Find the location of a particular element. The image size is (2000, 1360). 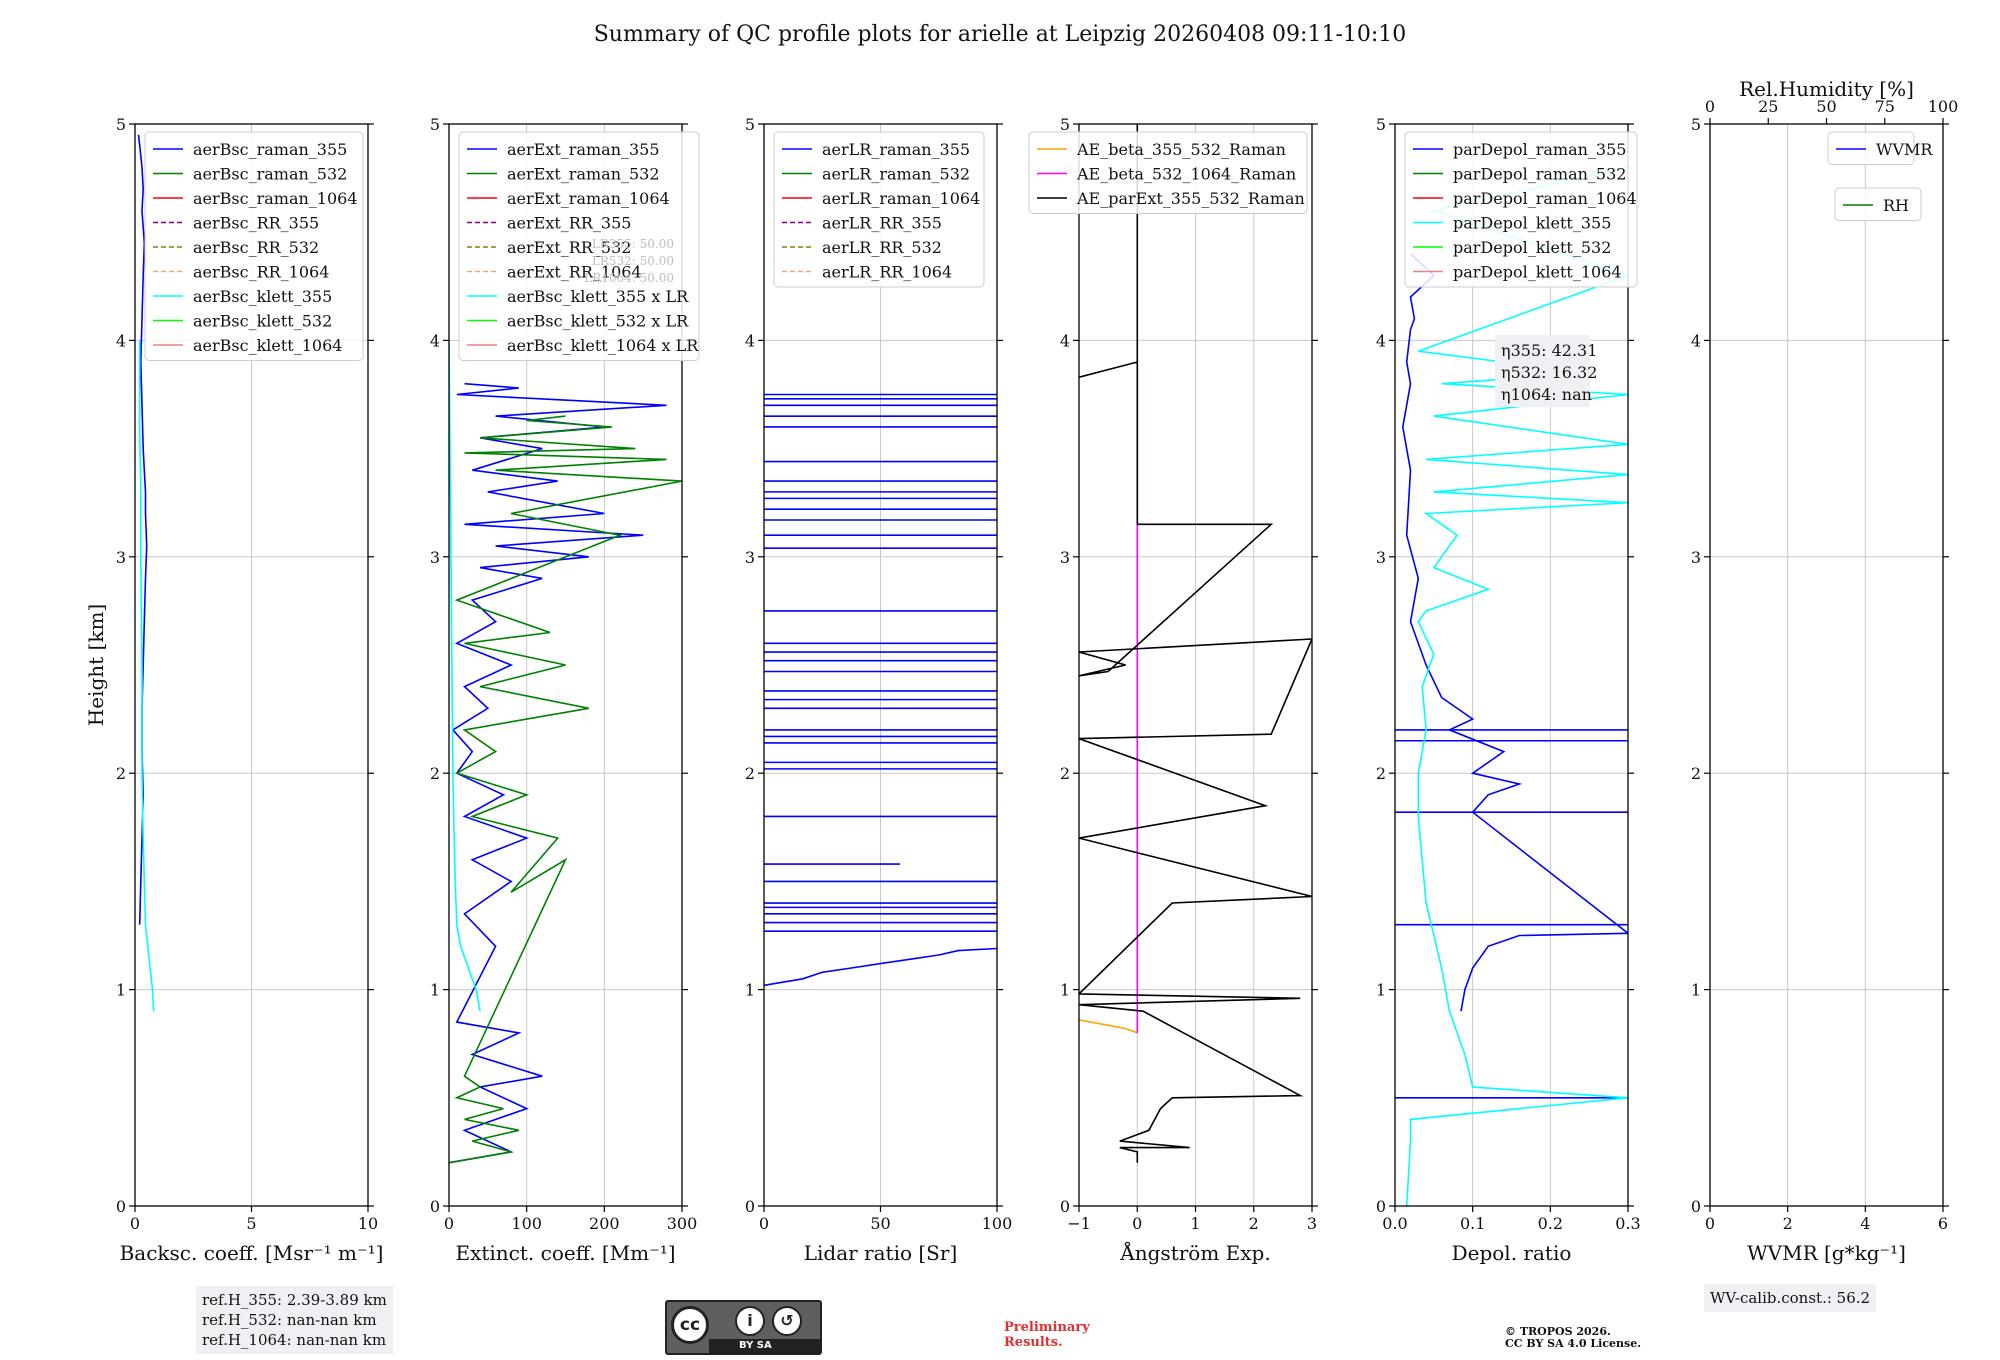

legend-label: aerExt_RR_1064 is located at coordinates (574, 272).